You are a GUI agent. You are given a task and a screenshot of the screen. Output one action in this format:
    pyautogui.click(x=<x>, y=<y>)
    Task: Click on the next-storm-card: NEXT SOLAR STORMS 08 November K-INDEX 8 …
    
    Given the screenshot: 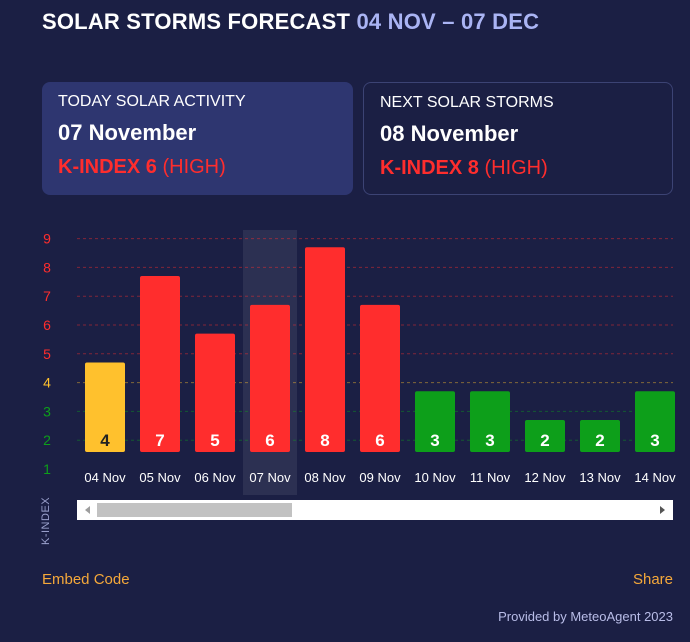 What is the action you would take?
    pyautogui.click(x=518, y=138)
    